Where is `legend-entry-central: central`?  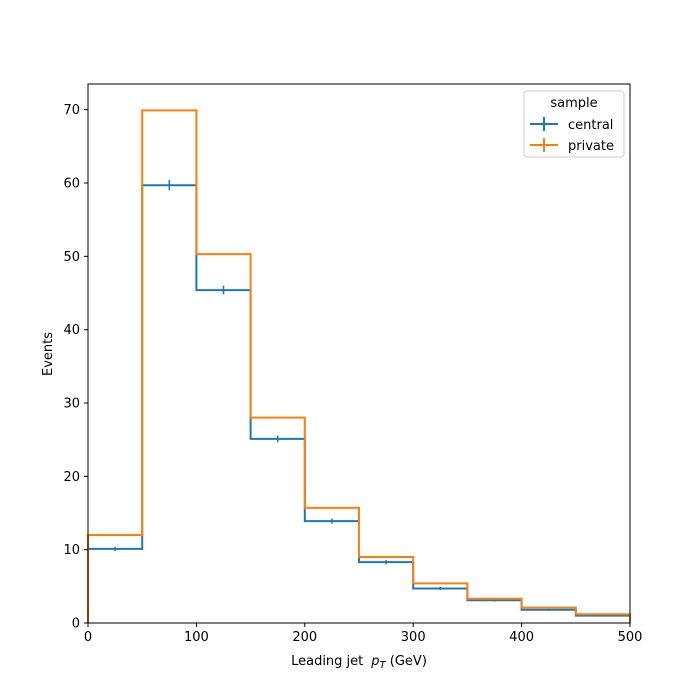 legend-entry-central: central is located at coordinates (571, 125).